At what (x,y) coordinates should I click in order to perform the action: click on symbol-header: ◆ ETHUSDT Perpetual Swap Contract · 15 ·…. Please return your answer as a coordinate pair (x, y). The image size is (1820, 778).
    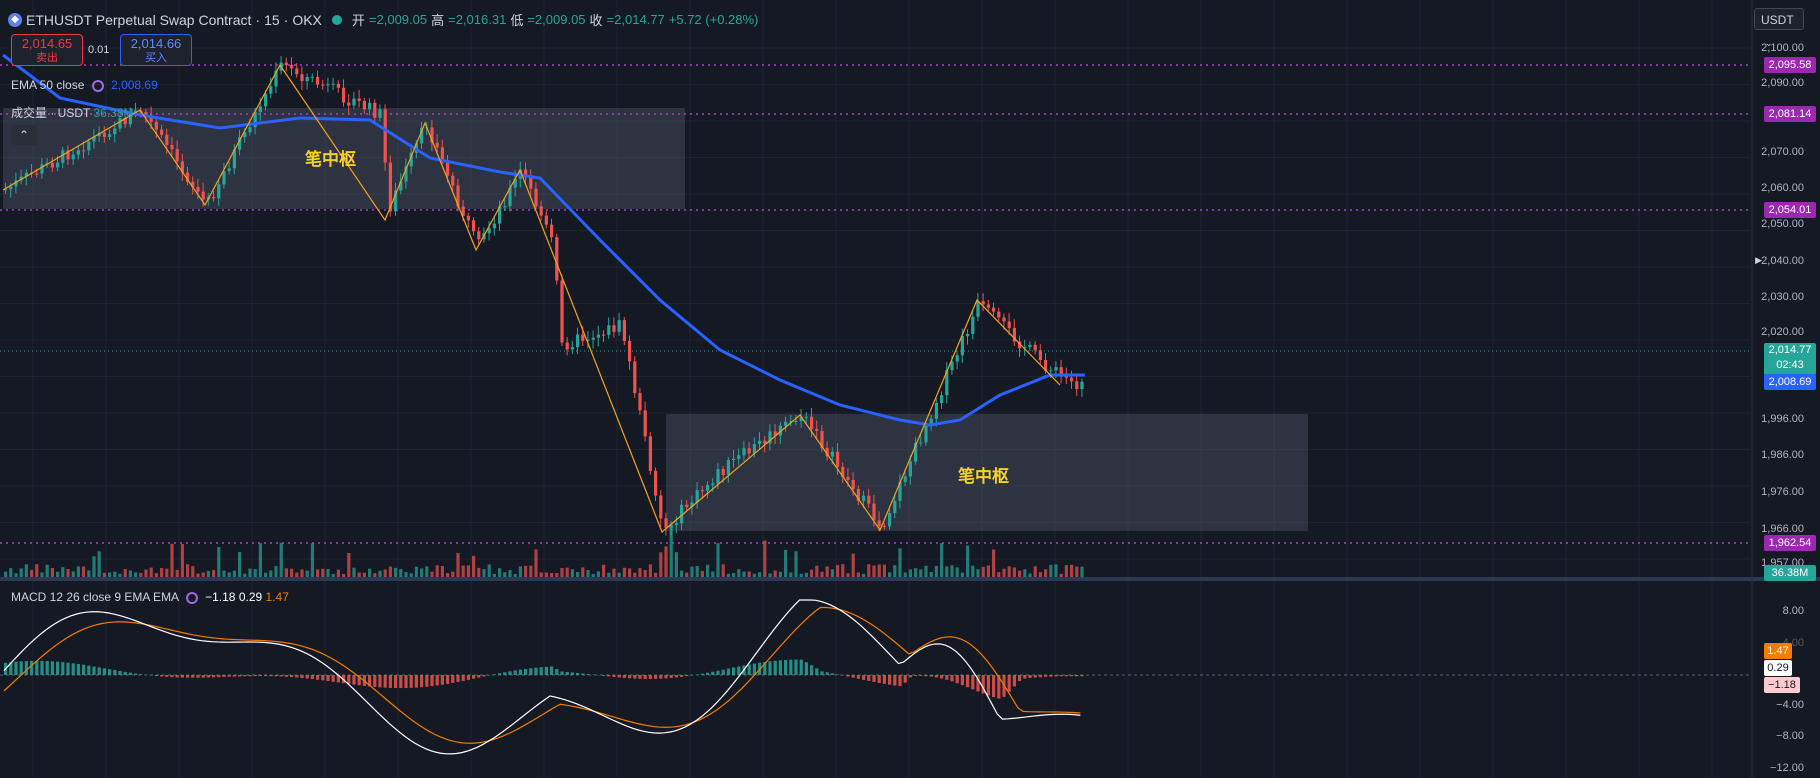
    Looking at the image, I should click on (383, 19).